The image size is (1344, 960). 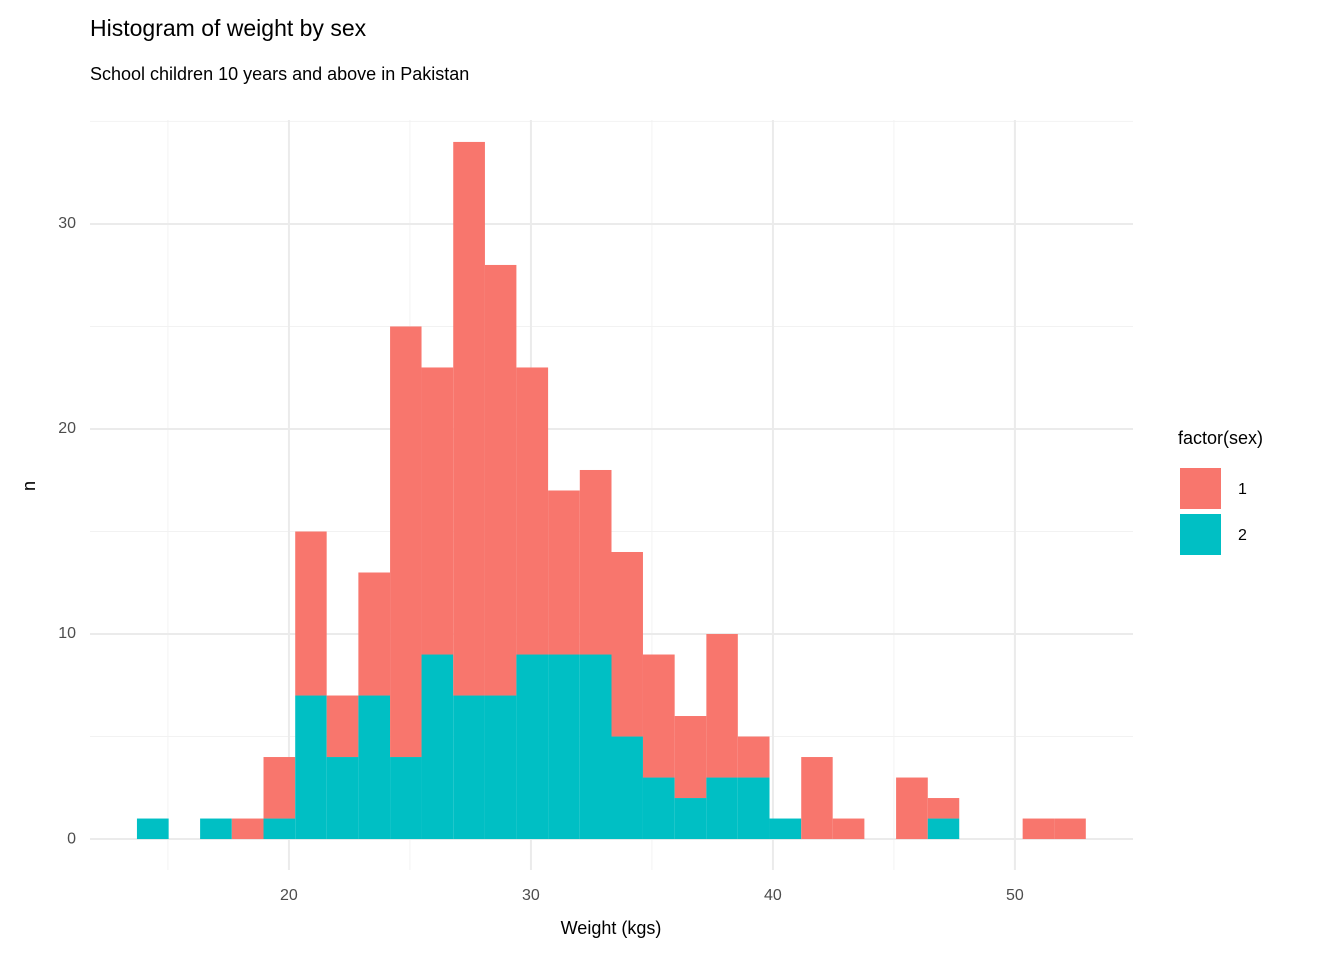 I want to click on chart-title: Histogram of weight by sex, so click(x=228, y=28).